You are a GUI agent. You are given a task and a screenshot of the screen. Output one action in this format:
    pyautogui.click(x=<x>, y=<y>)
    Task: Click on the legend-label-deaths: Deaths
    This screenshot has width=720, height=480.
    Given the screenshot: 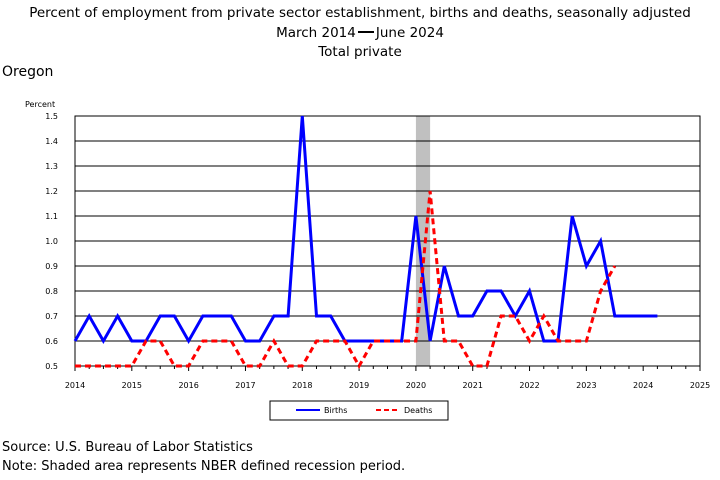 What is the action you would take?
    pyautogui.click(x=418, y=410)
    